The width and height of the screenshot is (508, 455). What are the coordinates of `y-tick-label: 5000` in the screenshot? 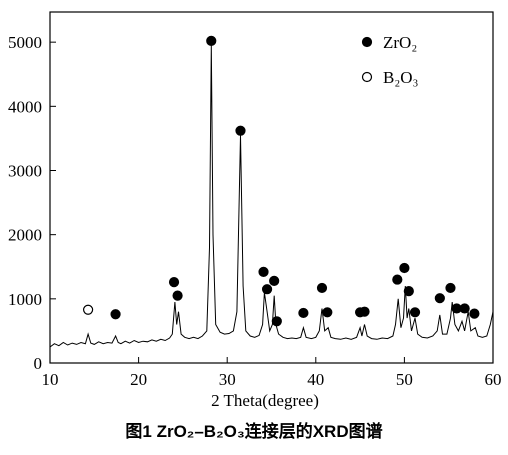 It's located at (25, 42).